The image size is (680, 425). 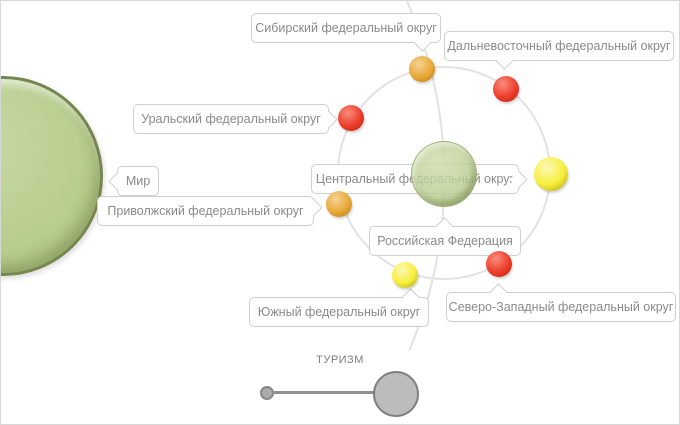 What do you see at coordinates (506, 89) in the screenshot?
I see `fareast-district-dot` at bounding box center [506, 89].